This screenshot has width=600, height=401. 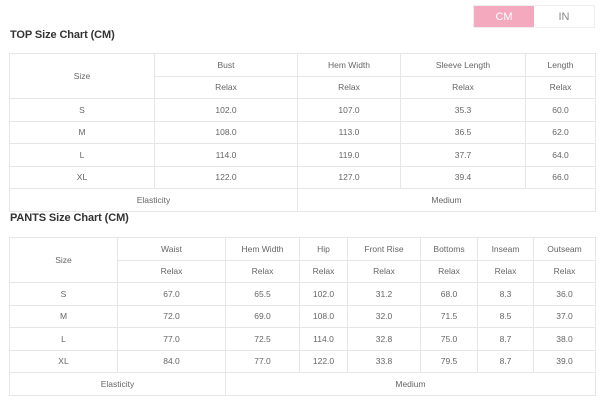 What do you see at coordinates (463, 177) in the screenshot?
I see `value-cell: 39.4` at bounding box center [463, 177].